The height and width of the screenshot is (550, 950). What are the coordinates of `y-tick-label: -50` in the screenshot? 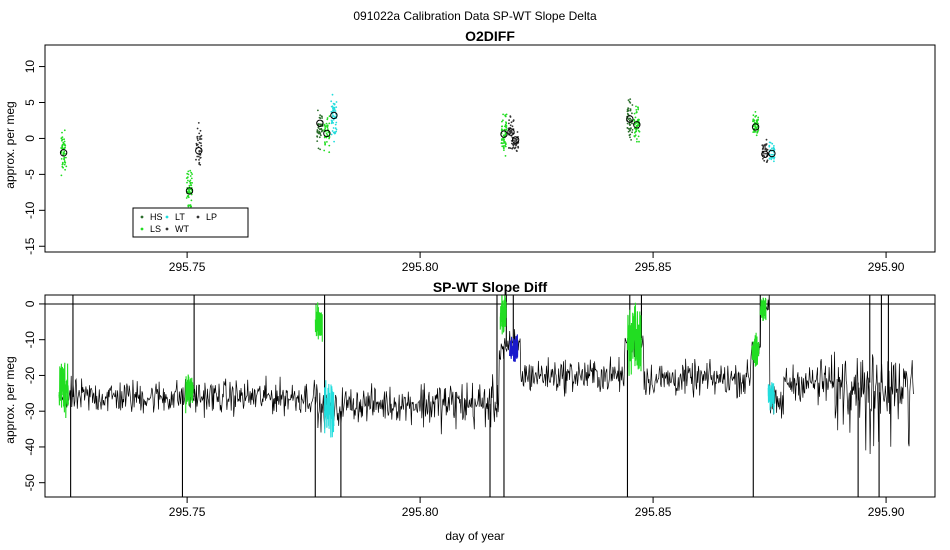 It's located at (30, 483).